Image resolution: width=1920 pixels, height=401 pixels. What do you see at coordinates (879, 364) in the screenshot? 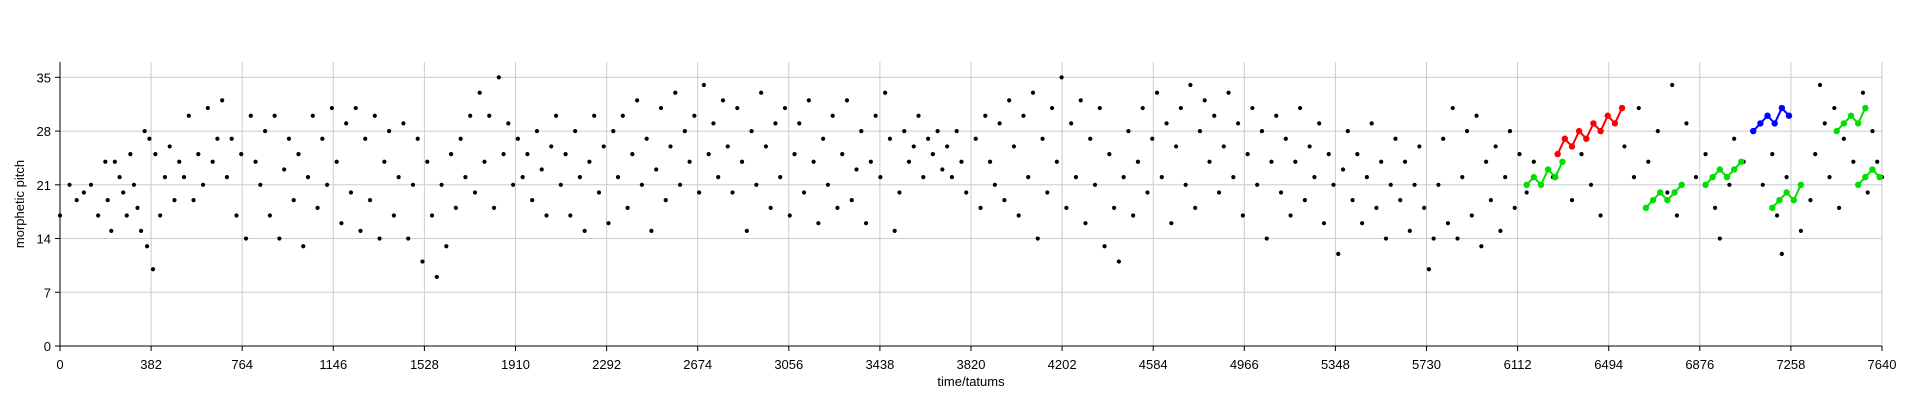
I see `x-tick-label: 3438` at bounding box center [879, 364].